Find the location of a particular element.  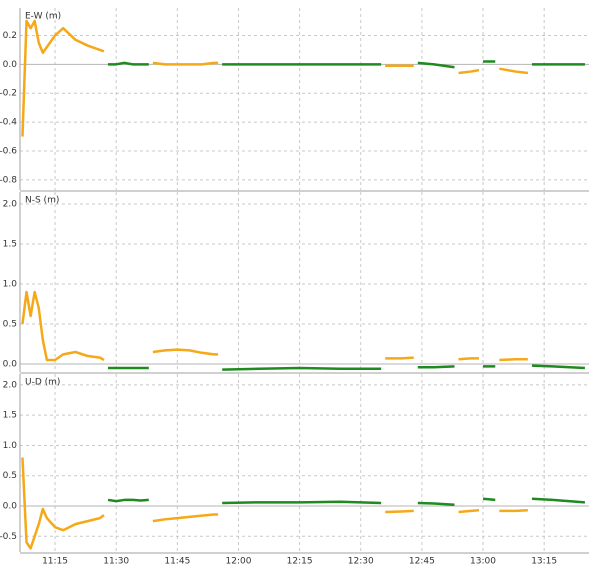

y-tick-label: -0.2 is located at coordinates (8, 94).